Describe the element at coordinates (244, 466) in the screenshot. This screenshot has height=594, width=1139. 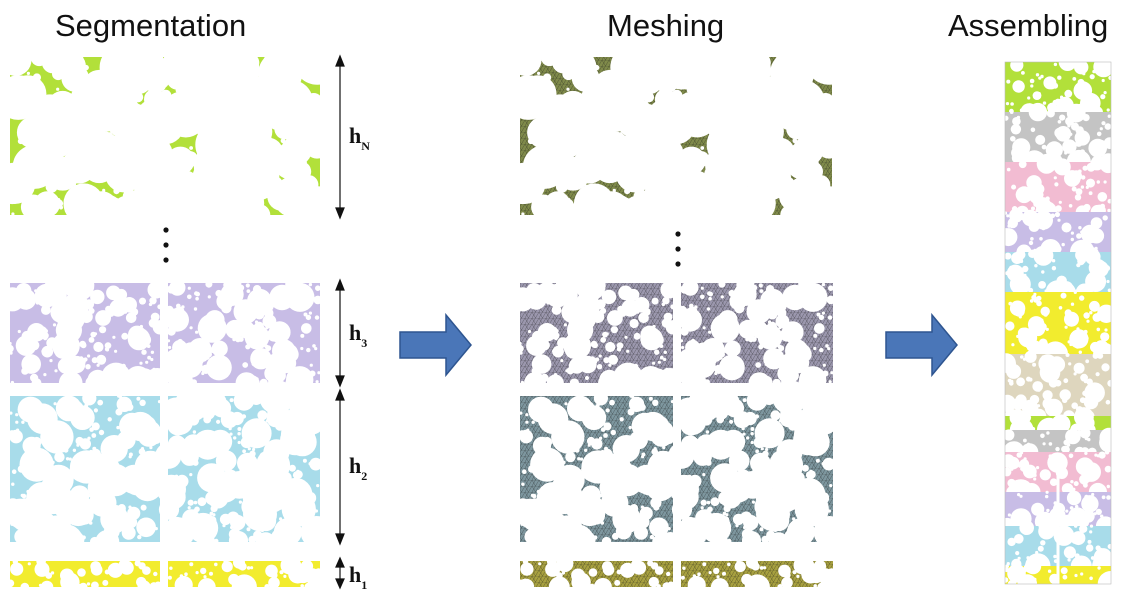
I see `segment-panel-h2-right` at that location.